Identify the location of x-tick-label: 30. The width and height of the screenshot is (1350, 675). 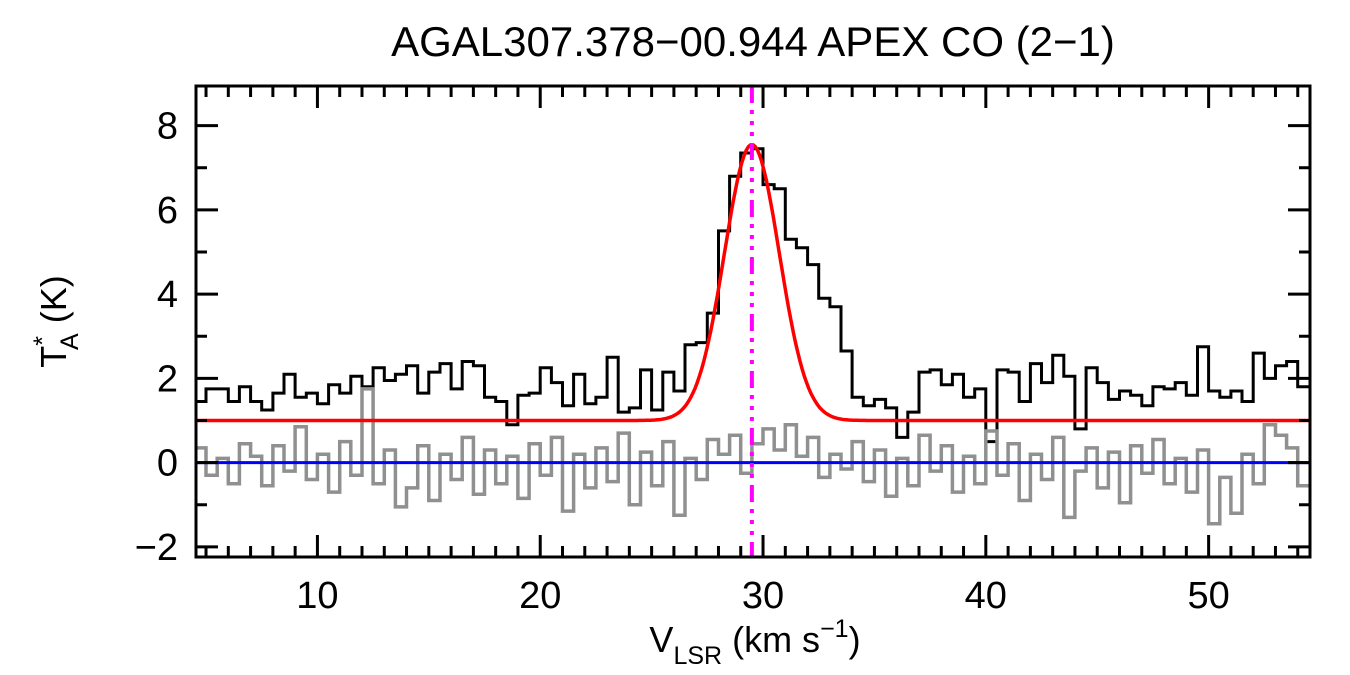
(763, 596).